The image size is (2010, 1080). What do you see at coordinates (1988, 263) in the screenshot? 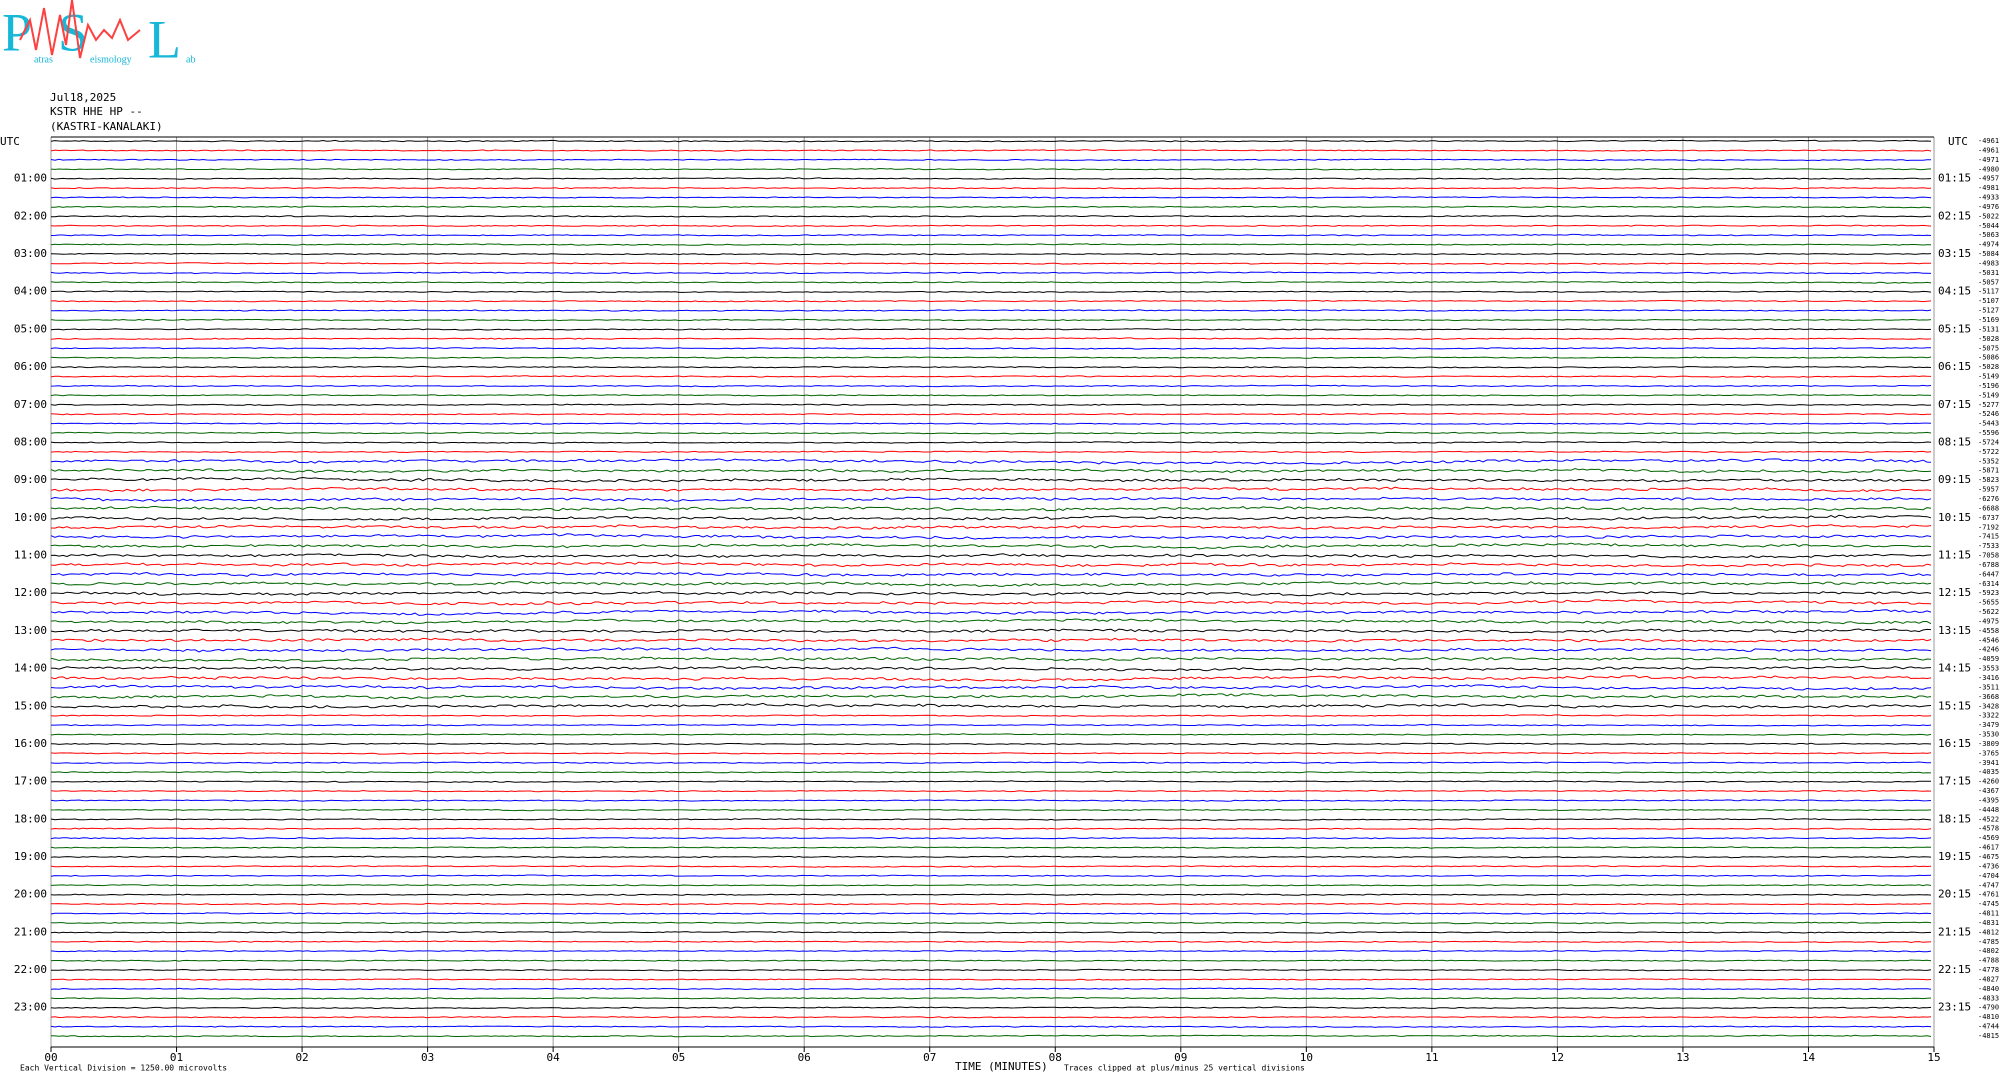
I see `trace-offset-label: -4983` at bounding box center [1988, 263].